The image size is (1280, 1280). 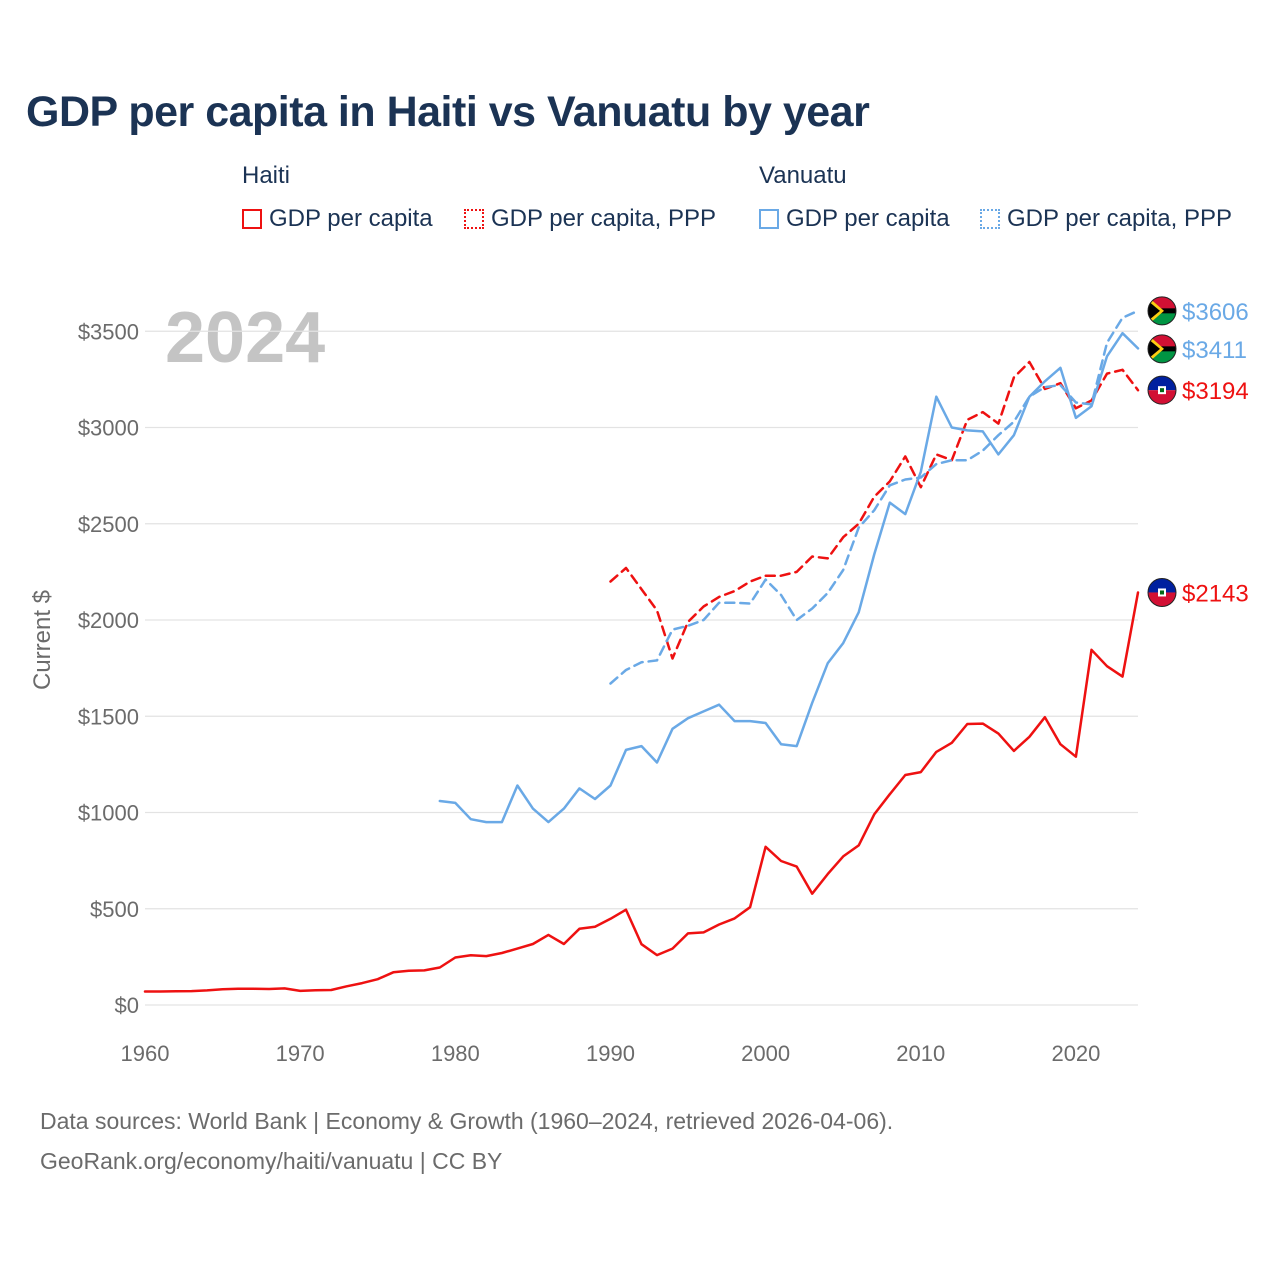 What do you see at coordinates (108, 331) in the screenshot?
I see `y-tick-label: $3500` at bounding box center [108, 331].